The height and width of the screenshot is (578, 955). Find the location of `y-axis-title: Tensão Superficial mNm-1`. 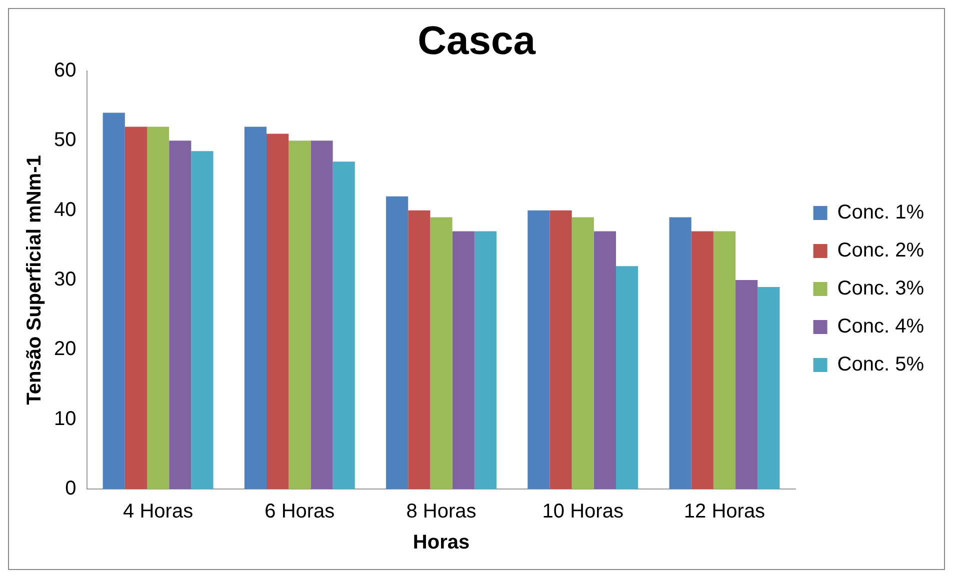

y-axis-title: Tensão Superficial mNm-1 is located at coordinates (35, 280).